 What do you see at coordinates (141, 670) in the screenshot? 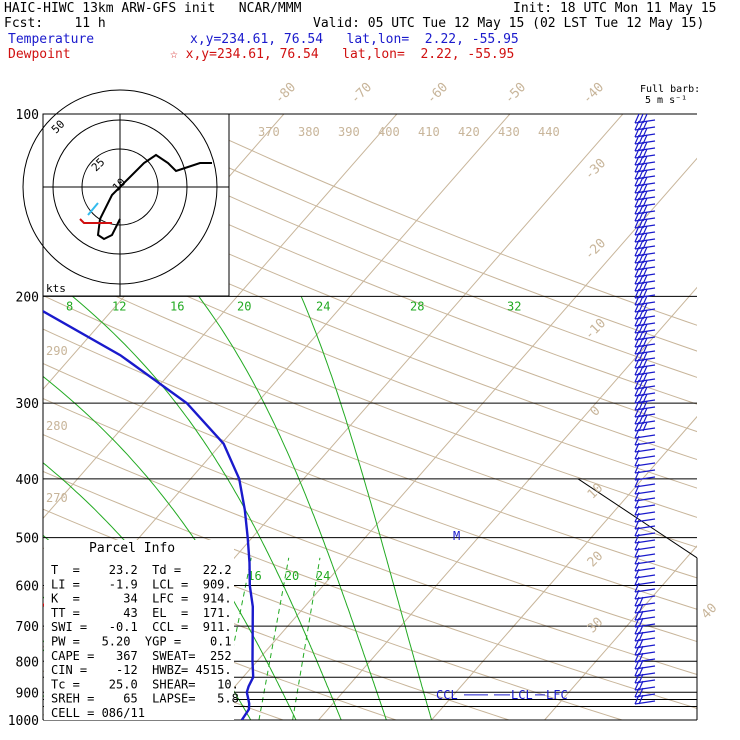
I see `parcel-info-row: CIN = -12 HWBZ= 4515.` at bounding box center [141, 670].